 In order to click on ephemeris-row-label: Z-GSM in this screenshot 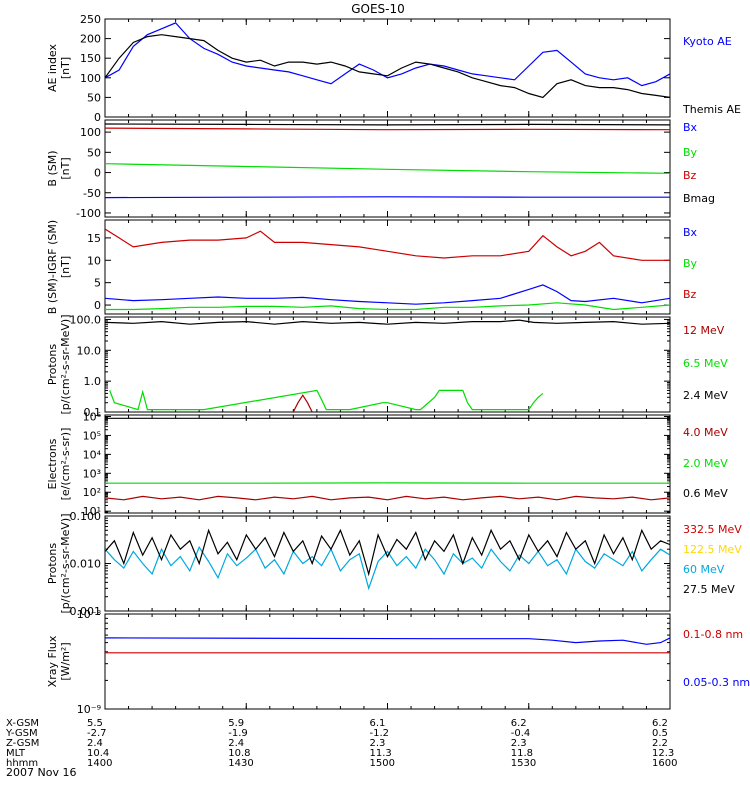, I will do `click(22, 743)`.